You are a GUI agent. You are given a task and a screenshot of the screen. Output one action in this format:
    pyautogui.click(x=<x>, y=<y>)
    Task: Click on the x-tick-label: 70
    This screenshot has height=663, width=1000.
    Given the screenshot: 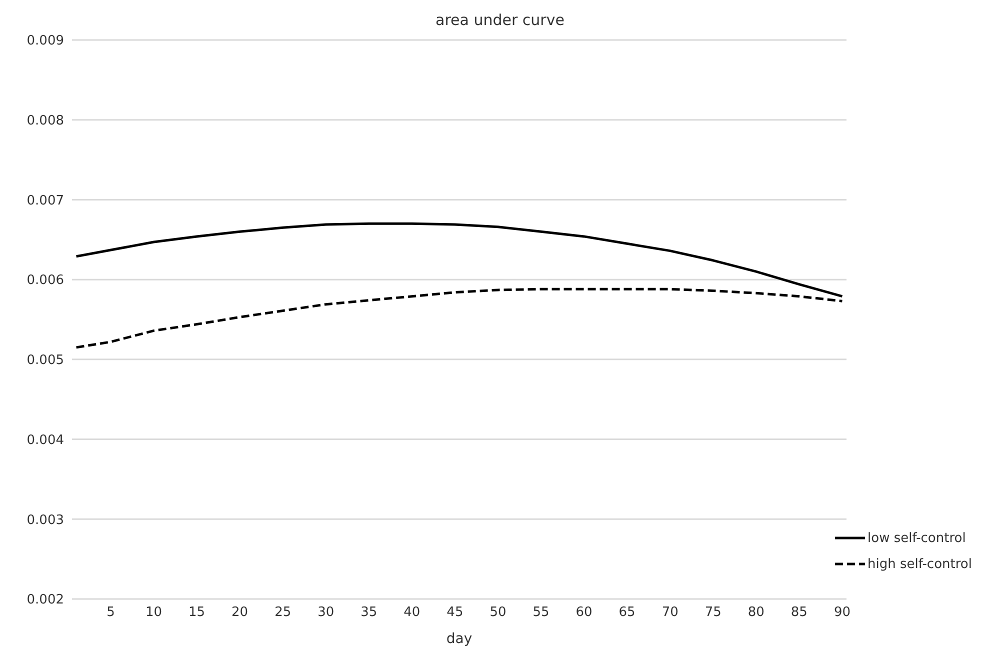 What is the action you would take?
    pyautogui.click(x=670, y=612)
    